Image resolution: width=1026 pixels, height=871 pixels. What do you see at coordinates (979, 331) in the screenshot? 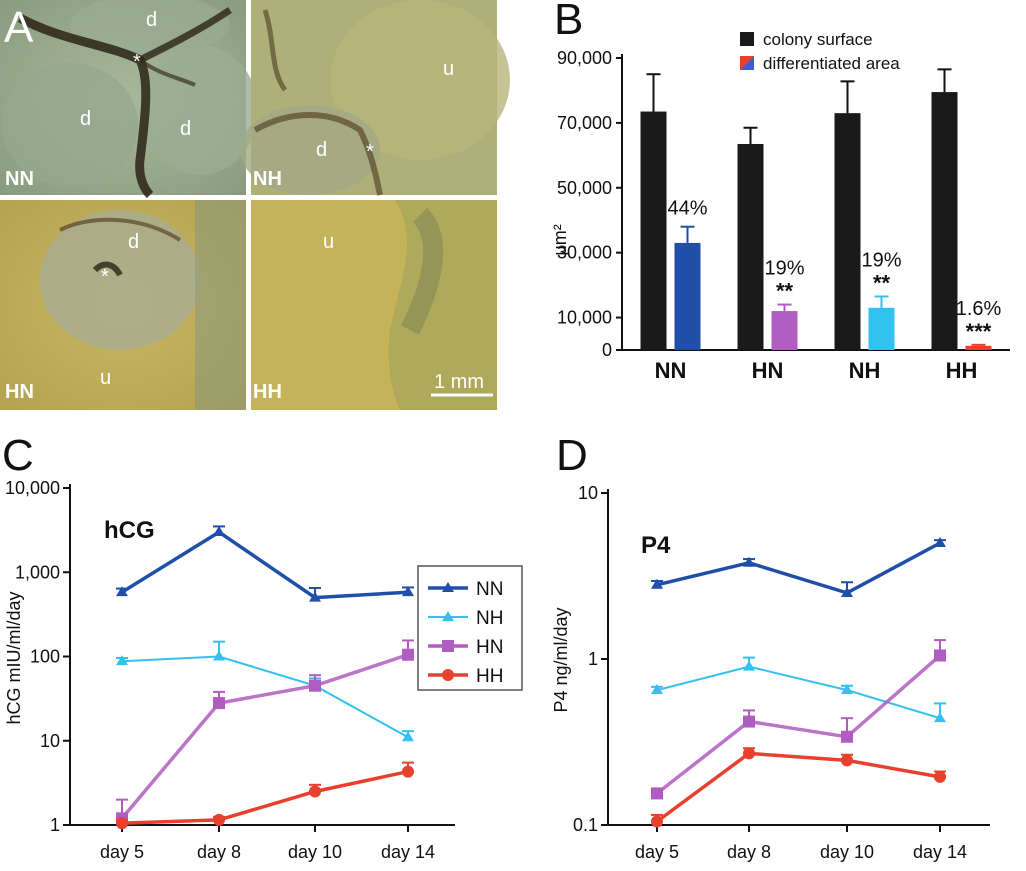
I see `significance-stars: ***` at bounding box center [979, 331].